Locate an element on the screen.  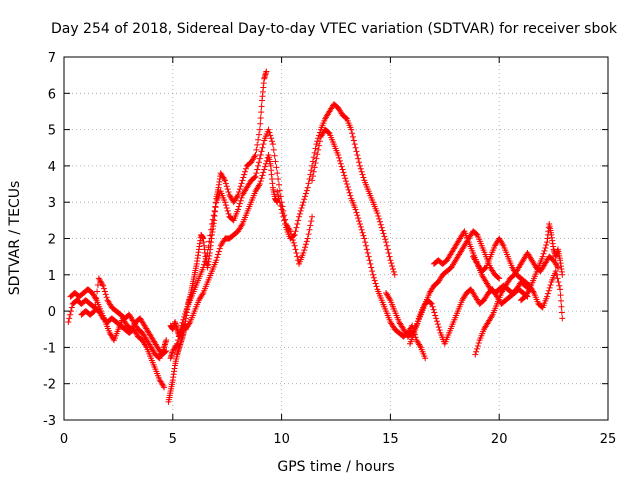
x-tick-label: 10 is located at coordinates (281, 439).